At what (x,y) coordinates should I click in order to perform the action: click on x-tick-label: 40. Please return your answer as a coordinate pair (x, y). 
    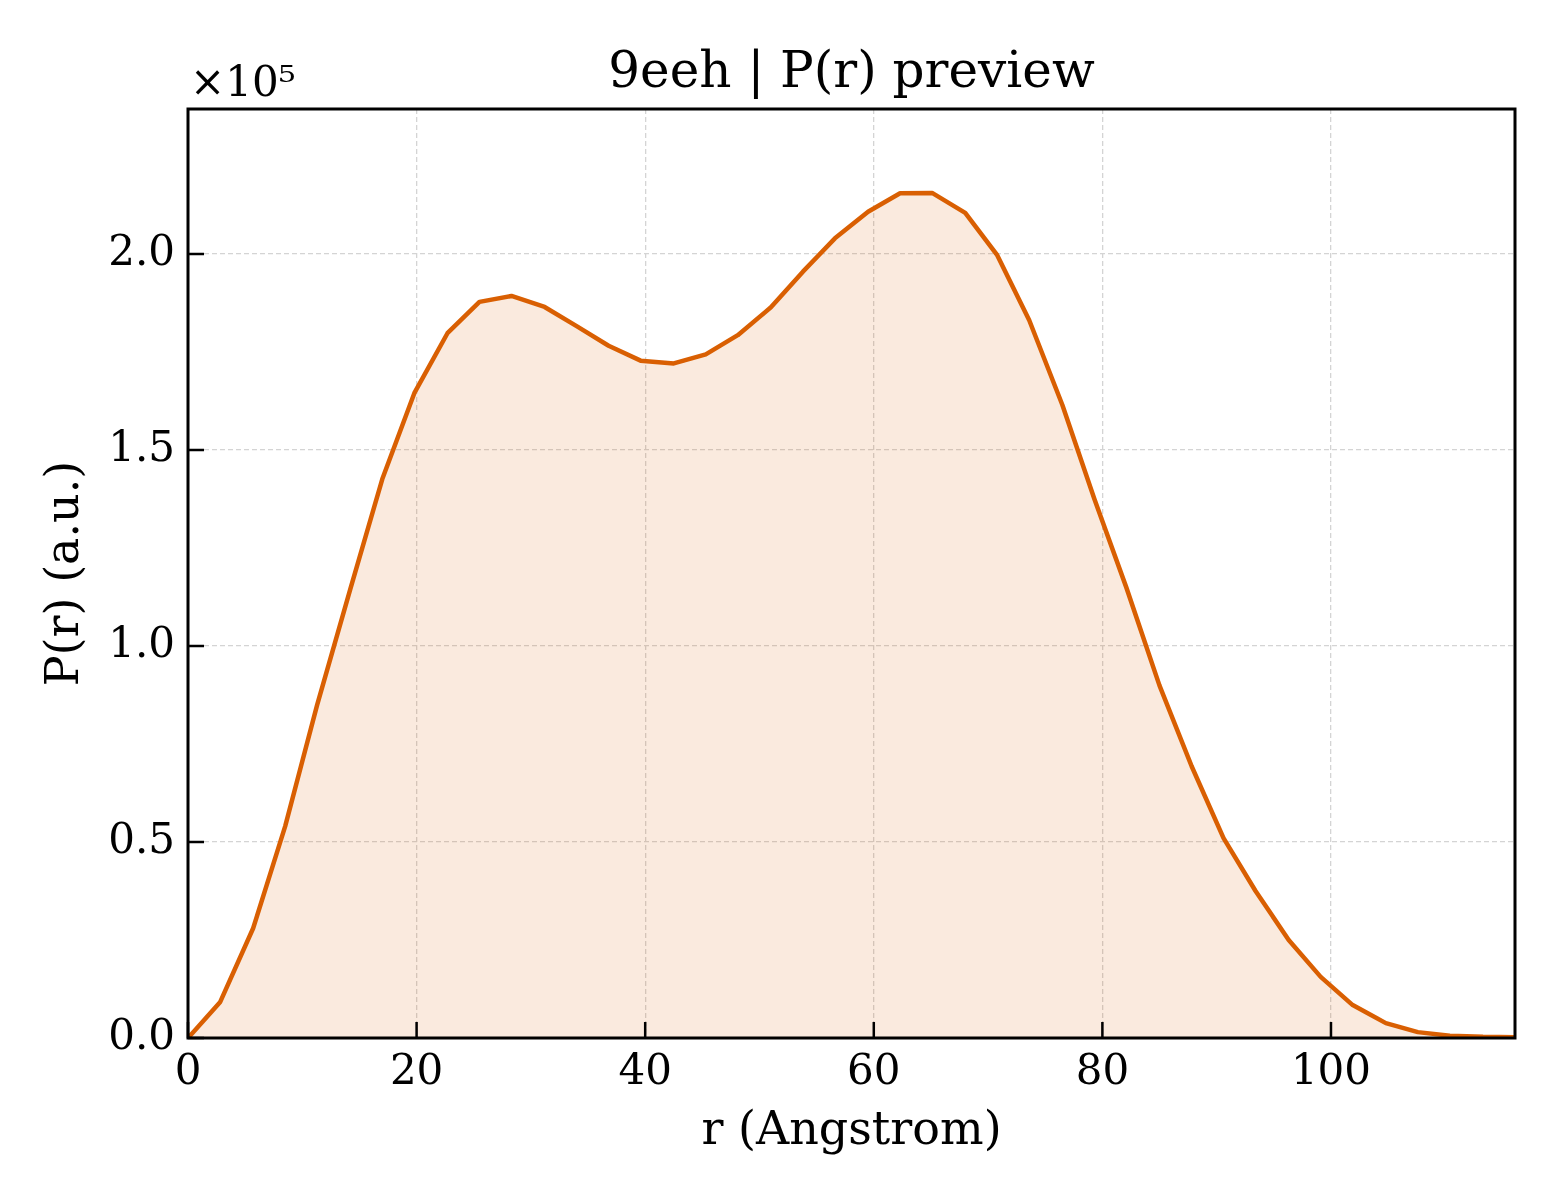
    Looking at the image, I should click on (645, 1070).